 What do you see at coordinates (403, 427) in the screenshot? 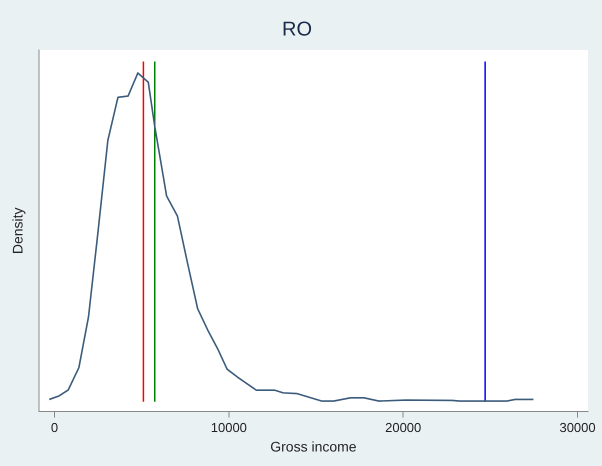
I see `x-tick-label: 20000` at bounding box center [403, 427].